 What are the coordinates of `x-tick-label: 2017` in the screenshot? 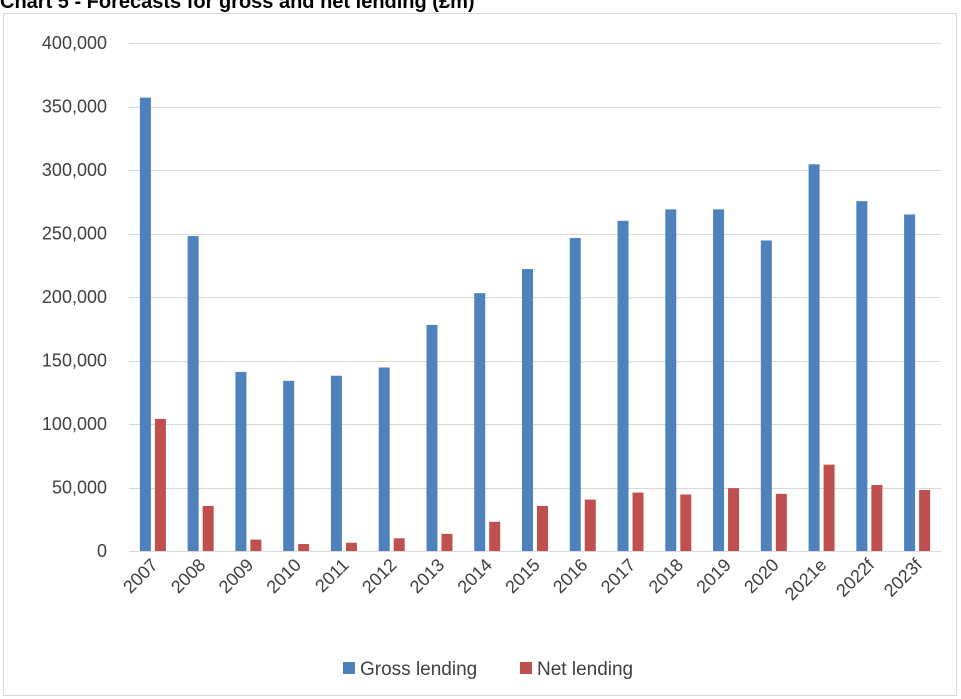 It's located at (618, 576).